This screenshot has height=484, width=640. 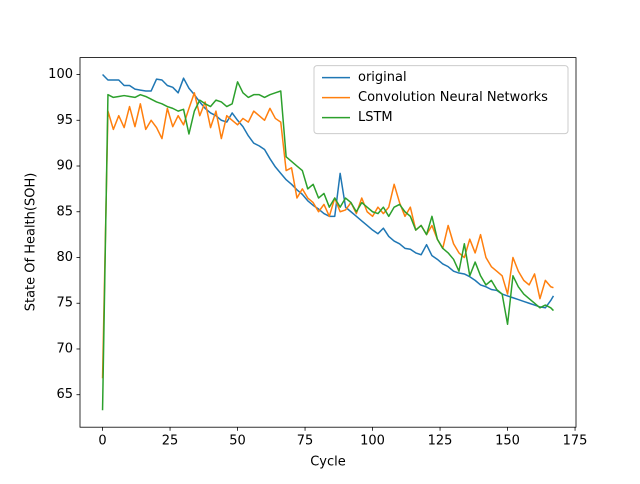 What do you see at coordinates (64, 166) in the screenshot?
I see `y-tick-label: 90` at bounding box center [64, 166].